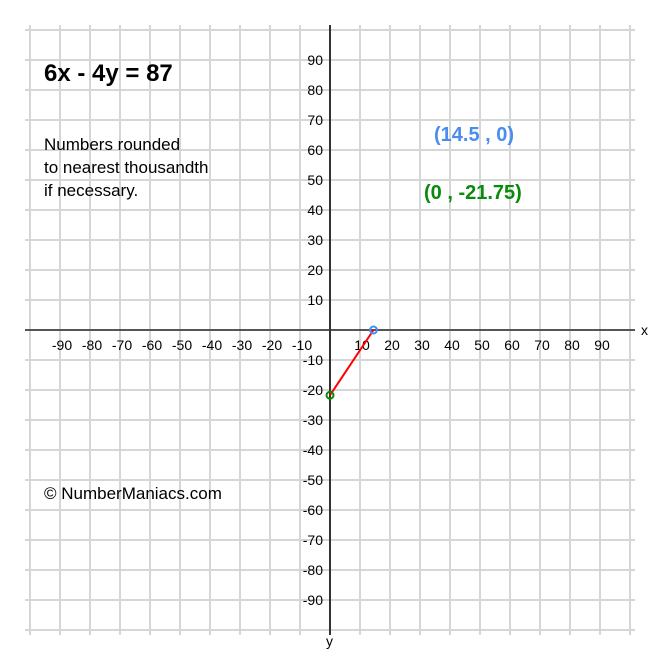 The width and height of the screenshot is (660, 660). What do you see at coordinates (474, 135) in the screenshot?
I see `x-intercept-label: (14.5 , 0)` at bounding box center [474, 135].